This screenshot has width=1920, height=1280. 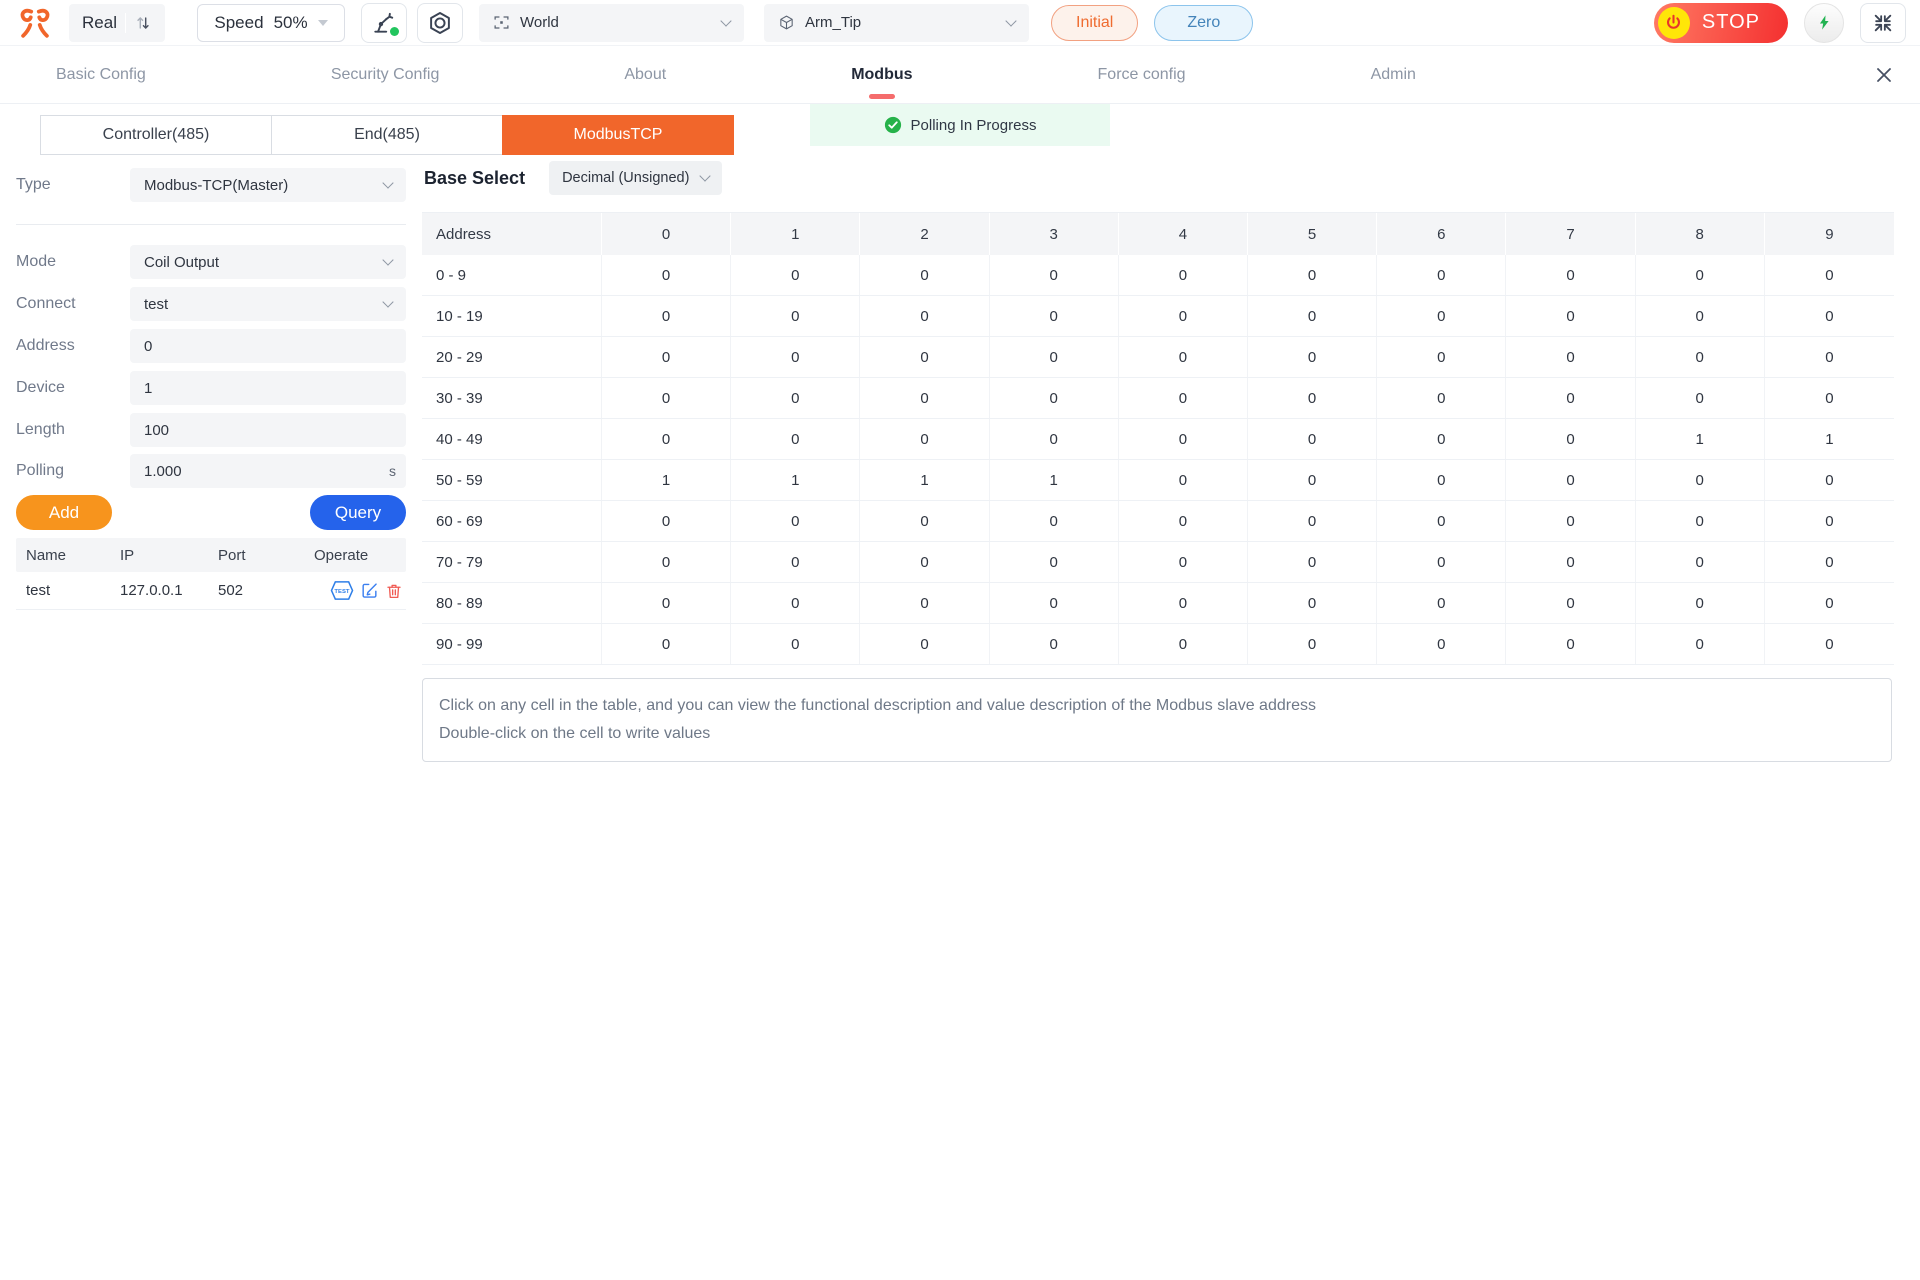 What do you see at coordinates (1824, 22) in the screenshot?
I see `power-boost-button` at bounding box center [1824, 22].